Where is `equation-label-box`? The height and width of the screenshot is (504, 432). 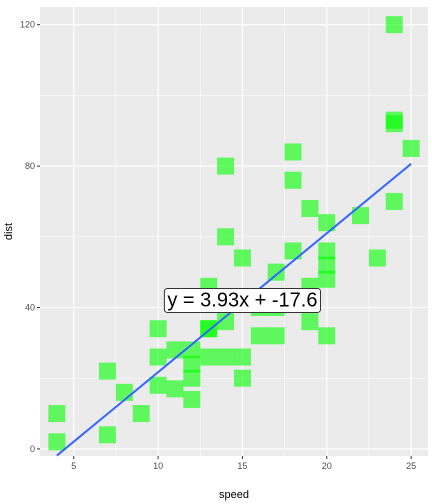 equation-label-box is located at coordinates (242, 300).